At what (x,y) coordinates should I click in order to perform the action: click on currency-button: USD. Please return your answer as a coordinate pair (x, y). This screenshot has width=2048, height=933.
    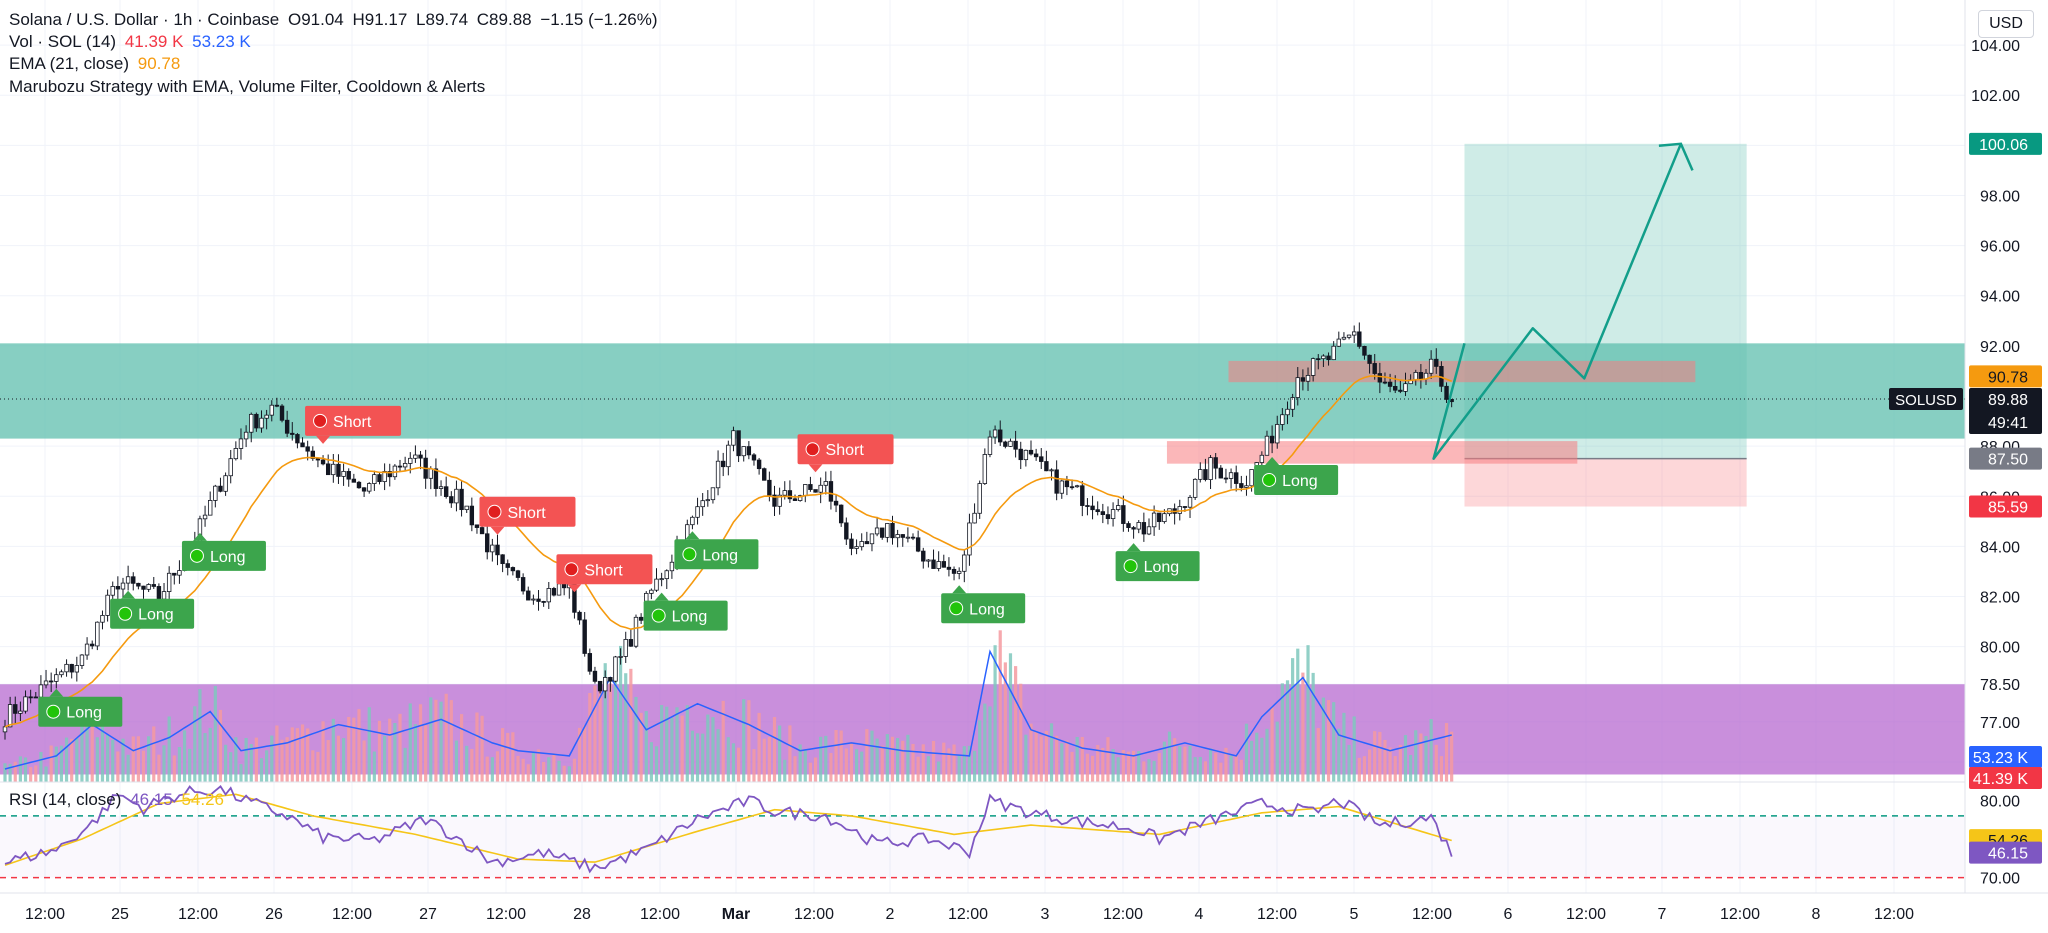
    Looking at the image, I should click on (2006, 24).